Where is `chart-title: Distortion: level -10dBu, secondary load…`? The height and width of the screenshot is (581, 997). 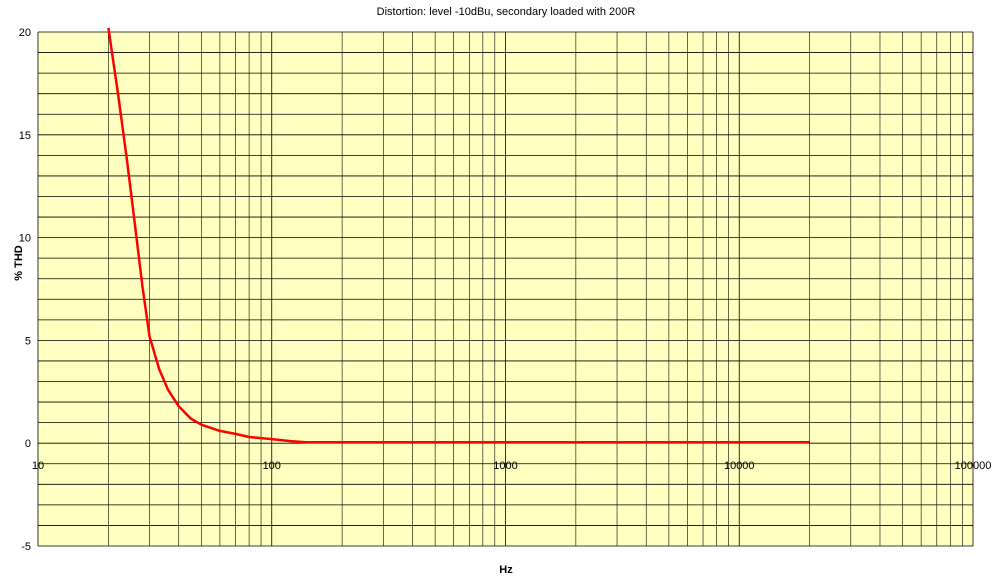 chart-title: Distortion: level -10dBu, secondary load… is located at coordinates (506, 12).